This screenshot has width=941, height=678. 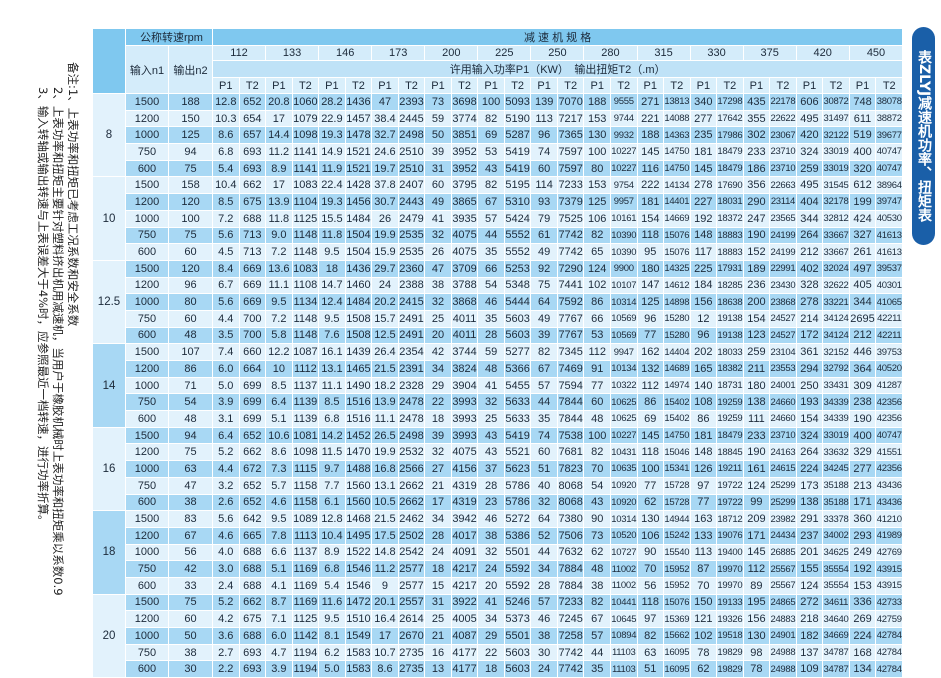 I want to click on p1-cell-112: 7.2, so click(x=226, y=218).